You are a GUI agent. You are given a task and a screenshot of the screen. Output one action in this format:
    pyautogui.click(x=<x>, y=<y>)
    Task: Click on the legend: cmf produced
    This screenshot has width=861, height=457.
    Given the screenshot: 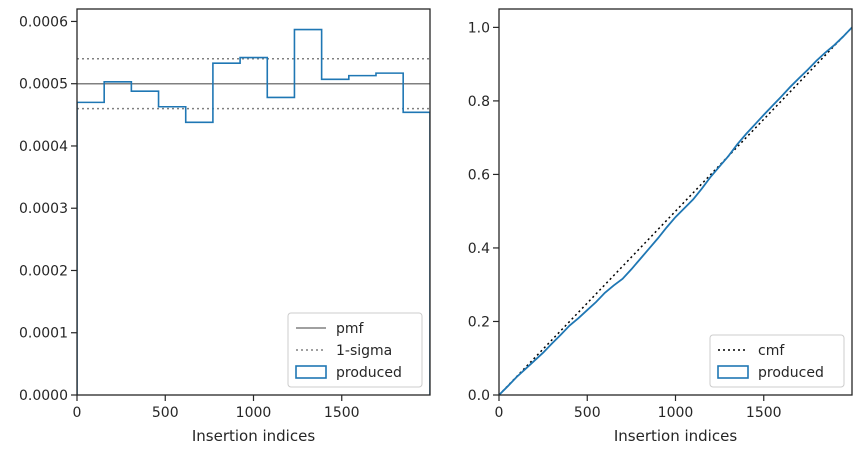 What is the action you would take?
    pyautogui.click(x=777, y=361)
    